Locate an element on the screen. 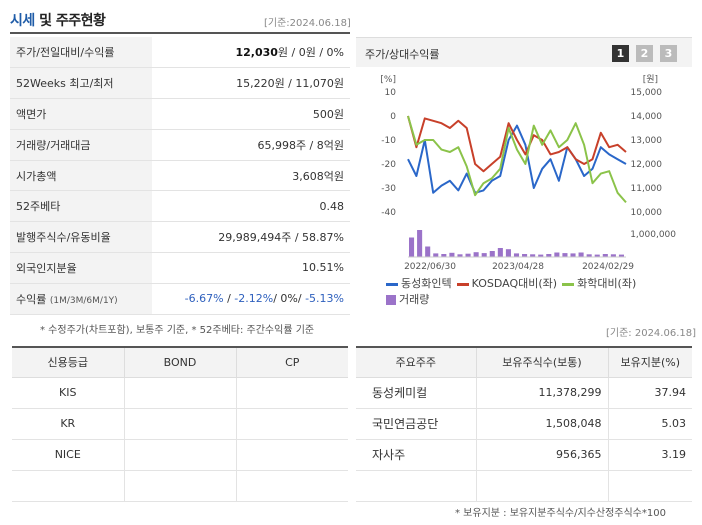  table-row: 자사주 956,365 3.19 is located at coordinates (524, 455).